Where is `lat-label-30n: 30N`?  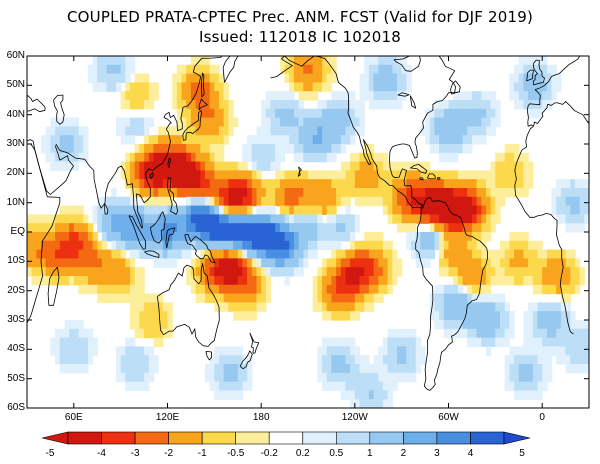 lat-label-30n: 30N is located at coordinates (15, 143).